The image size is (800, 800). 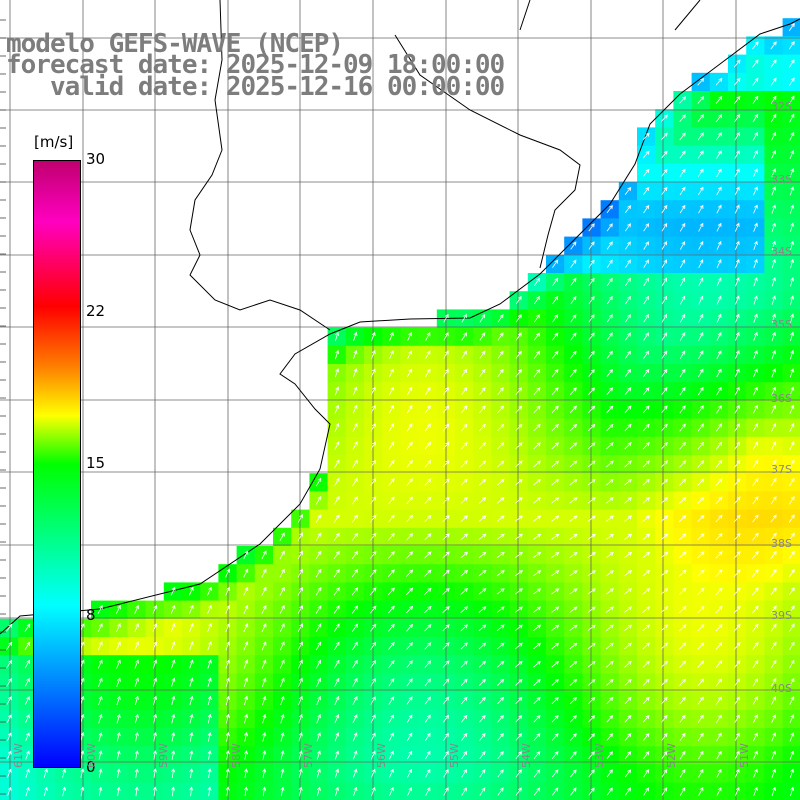 I want to click on lon-label: 53W, so click(x=599, y=755).